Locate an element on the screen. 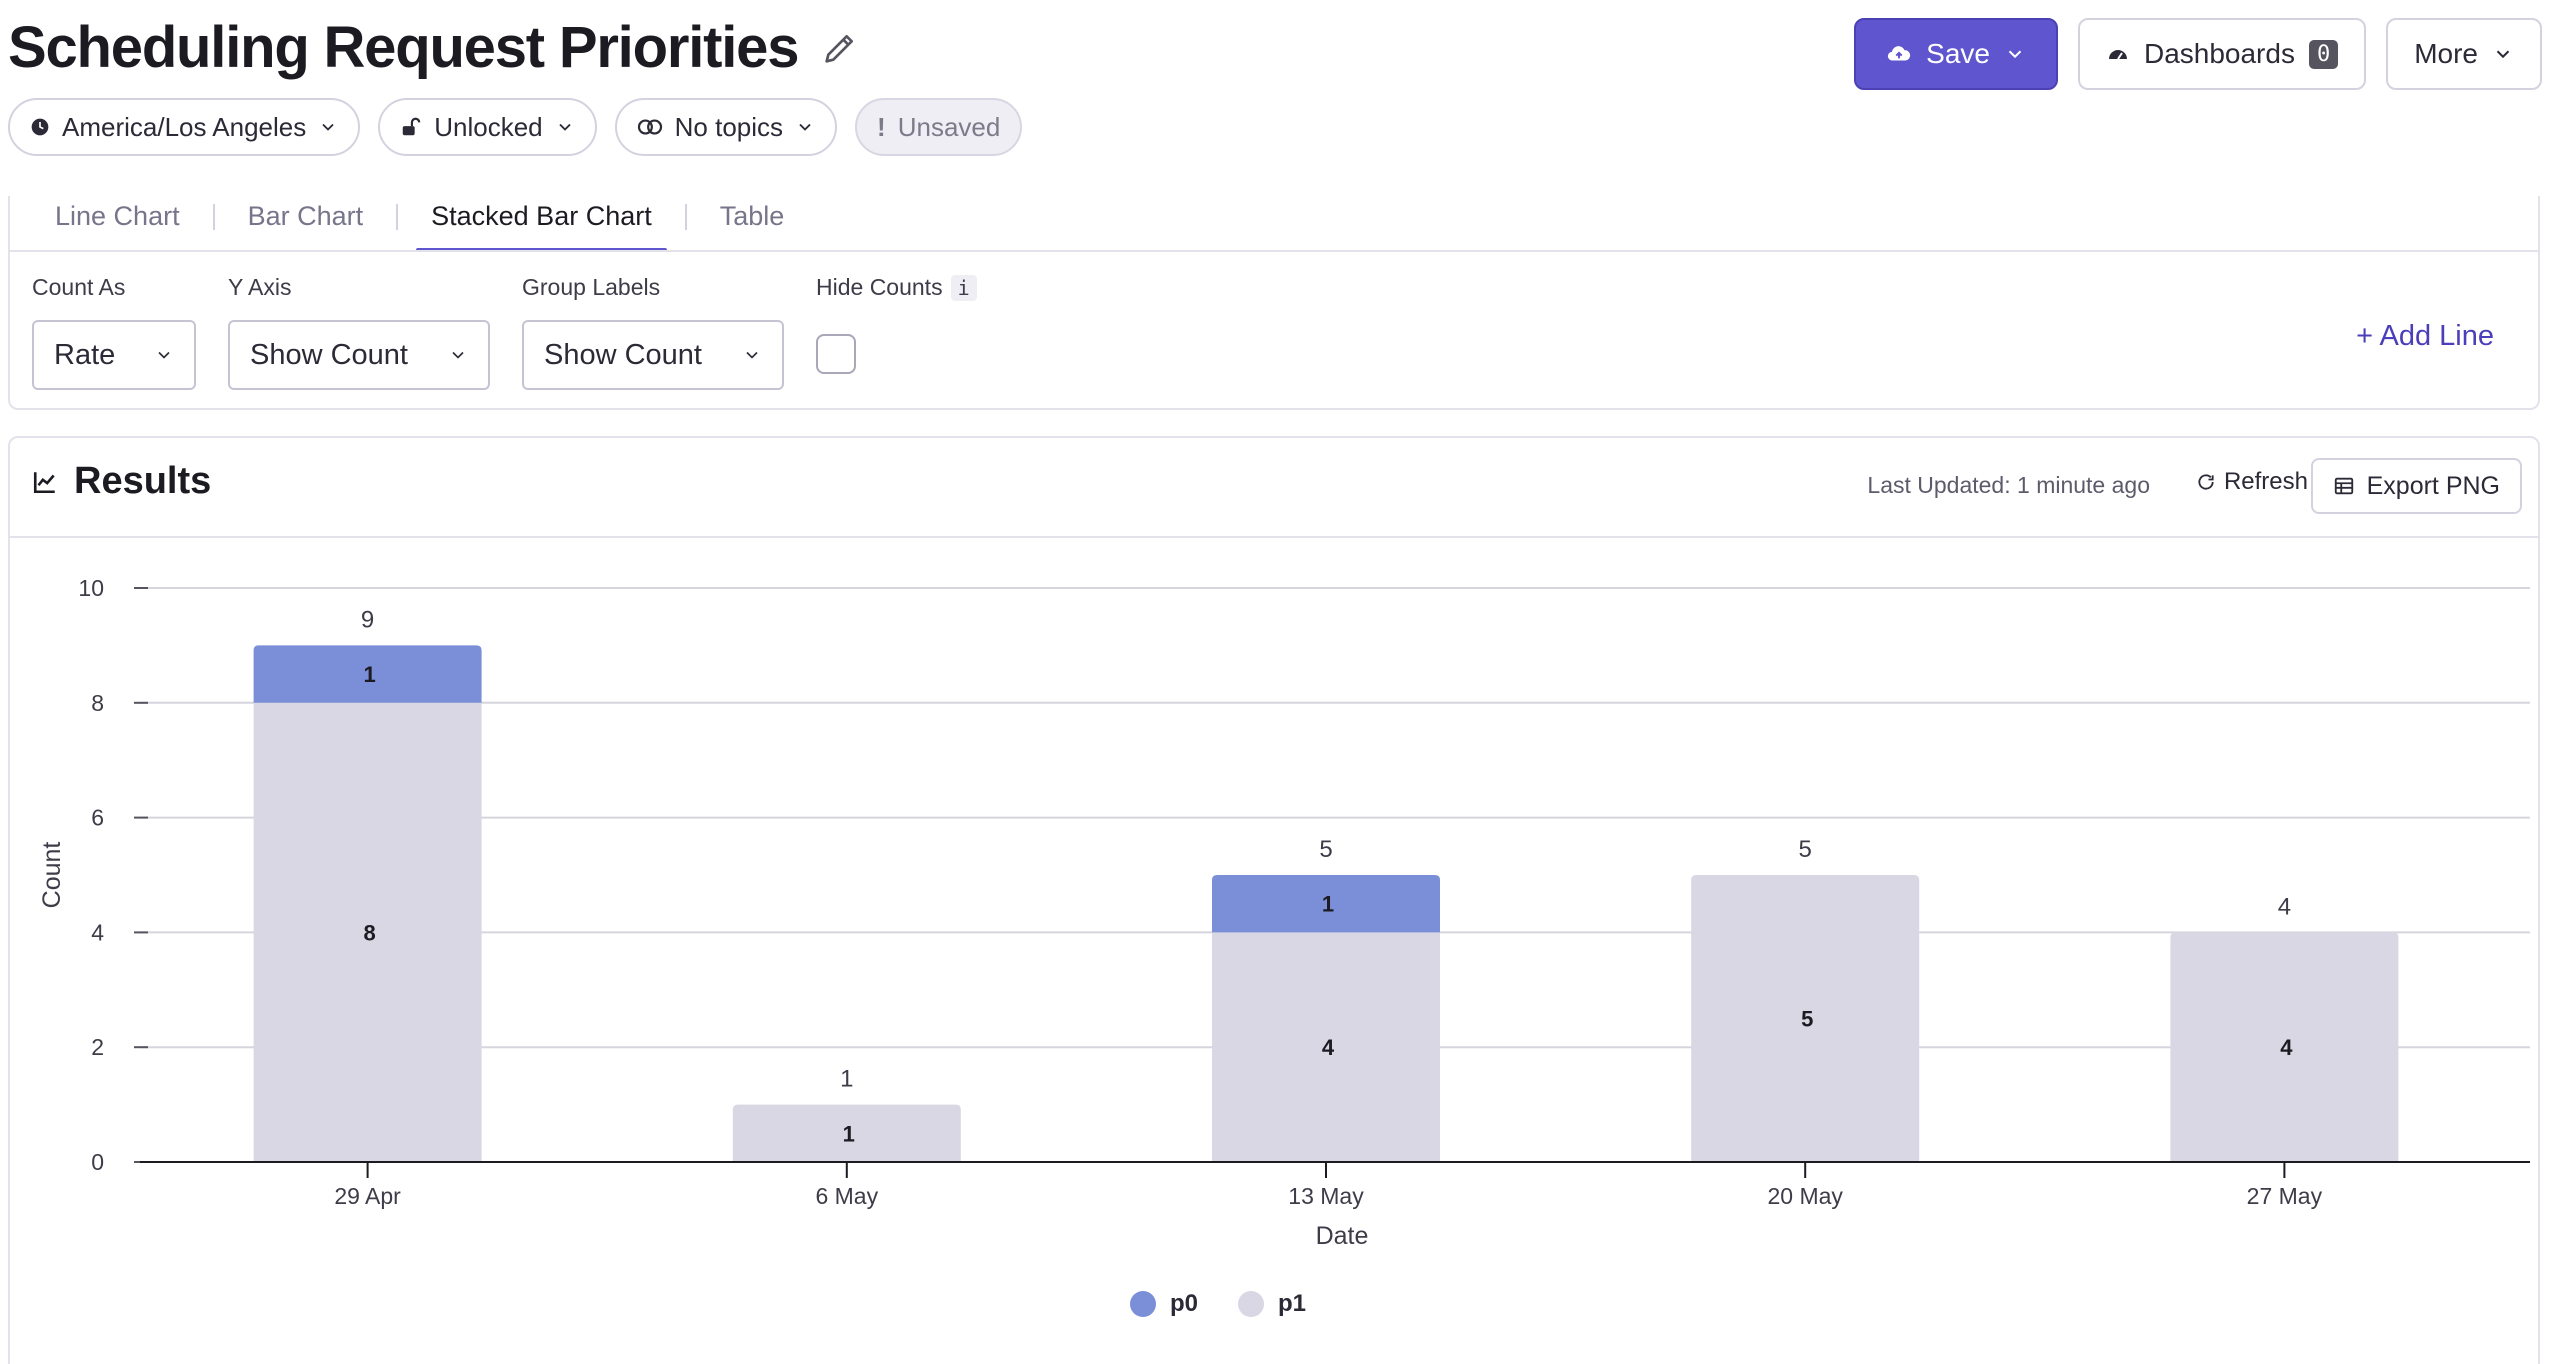  group-labels-select: Show Count is located at coordinates (653, 355).